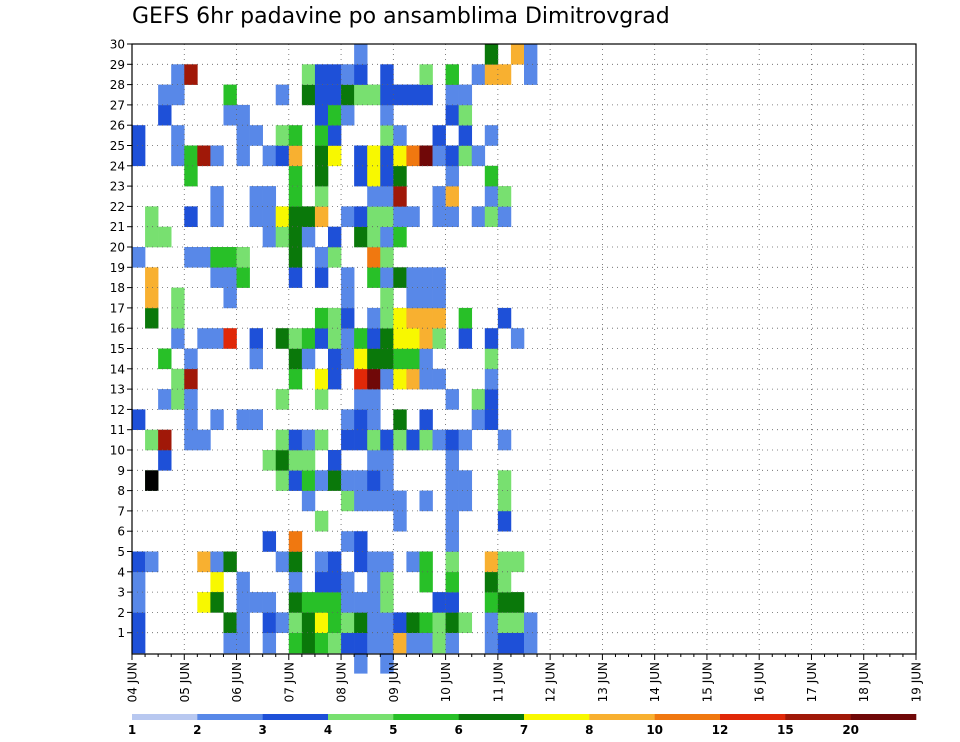  I want to click on colorbar-label: 20, so click(850, 730).